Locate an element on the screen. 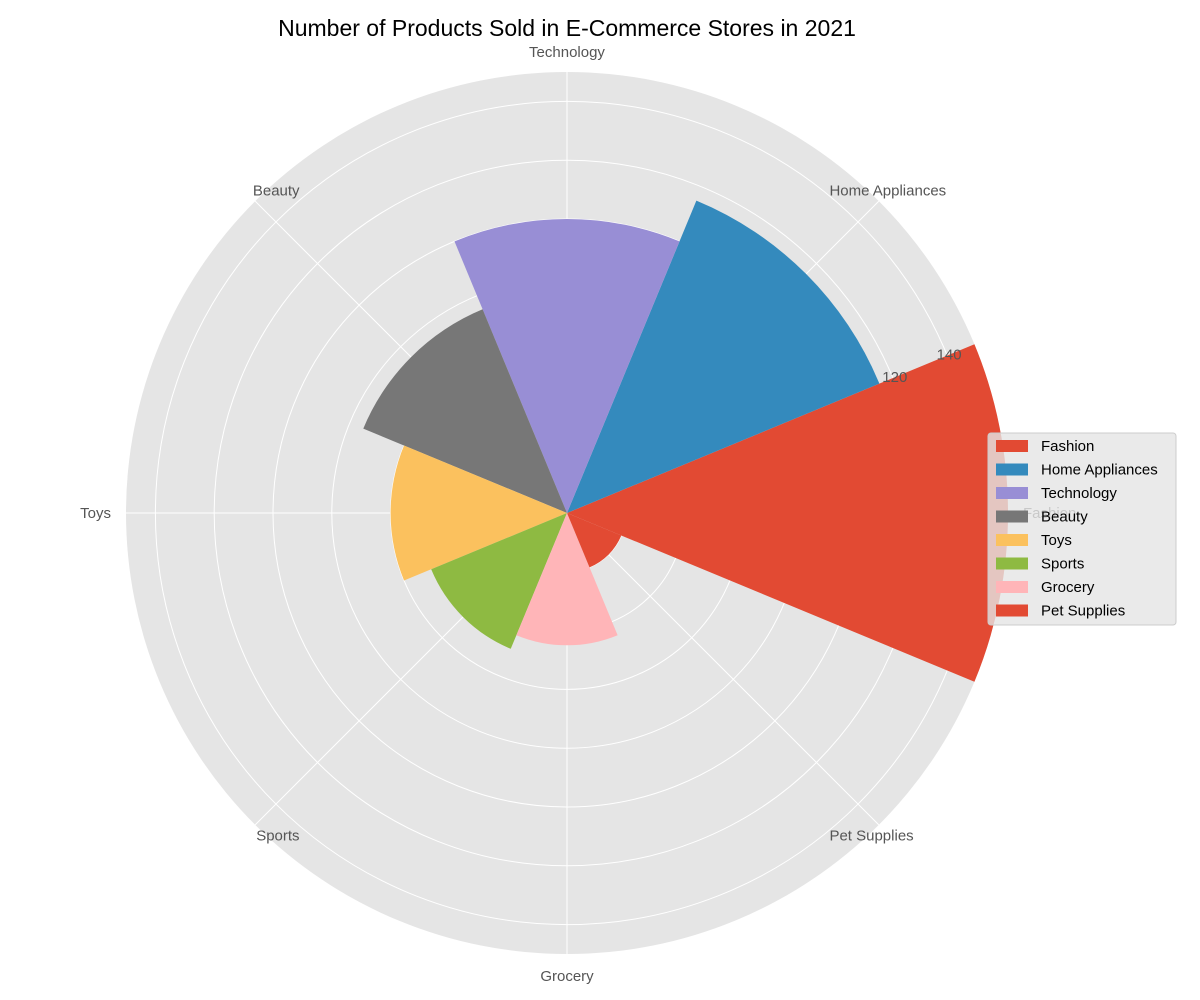 This screenshot has width=1200, height=1000. legend-swatch-toys is located at coordinates (1012, 540).